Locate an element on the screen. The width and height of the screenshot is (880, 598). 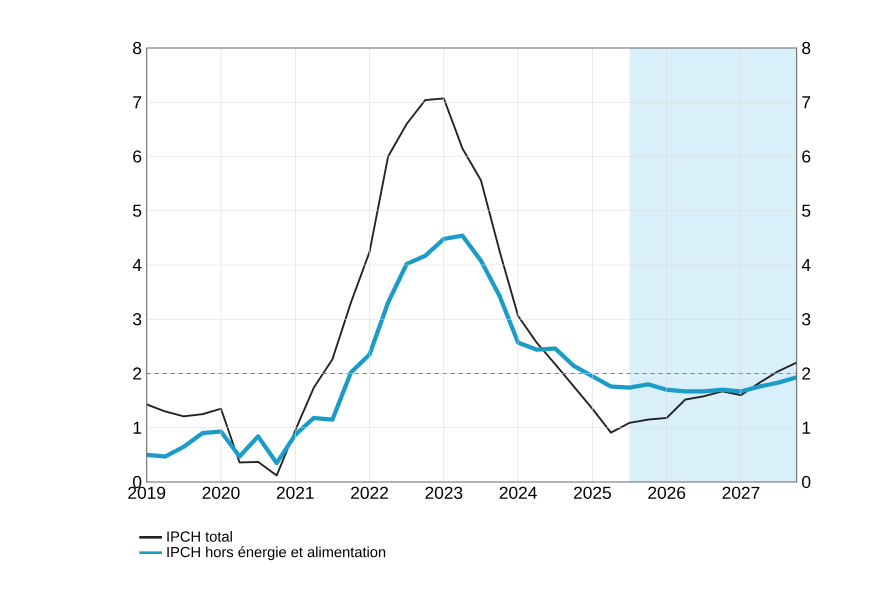
y2-tick-label: 4 is located at coordinates (806, 265).